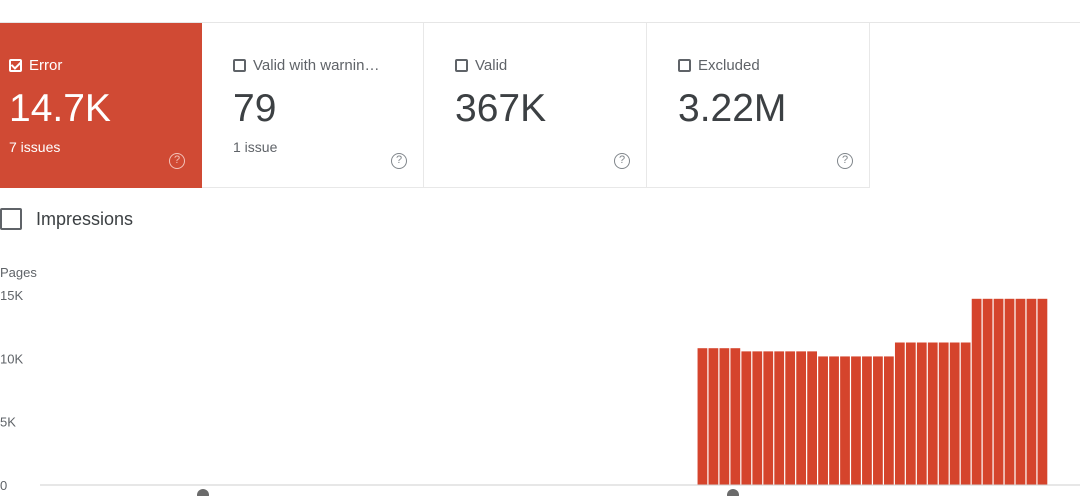 This screenshot has width=1080, height=501. What do you see at coordinates (729, 65) in the screenshot?
I see `tile-excluded-label: Excluded` at bounding box center [729, 65].